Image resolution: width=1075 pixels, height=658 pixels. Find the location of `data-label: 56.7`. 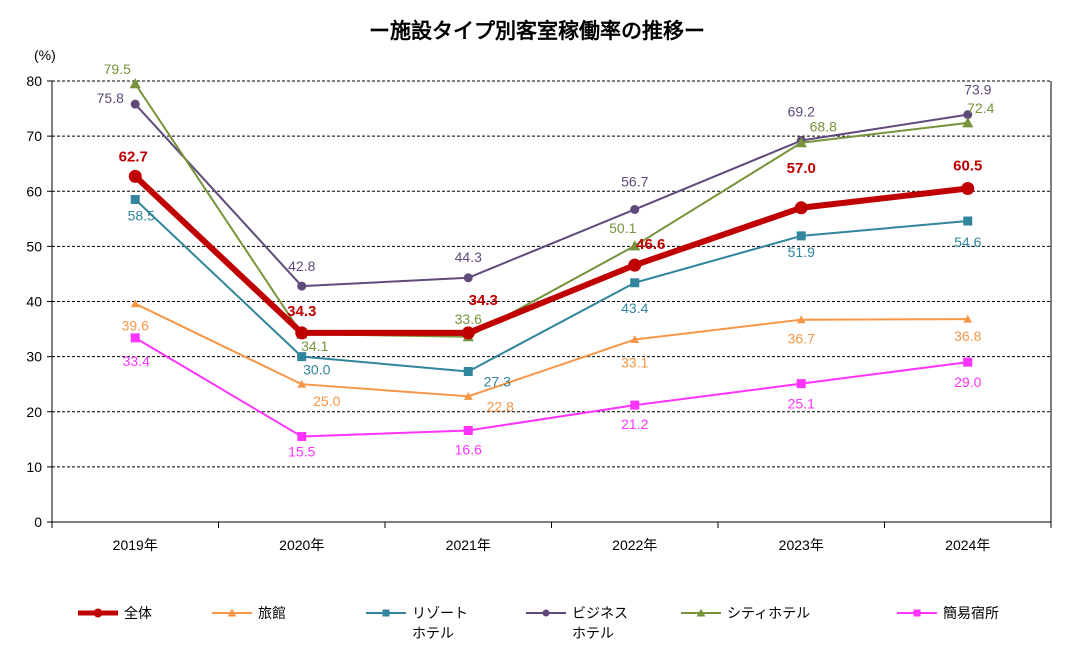

data-label: 56.7 is located at coordinates (634, 181).